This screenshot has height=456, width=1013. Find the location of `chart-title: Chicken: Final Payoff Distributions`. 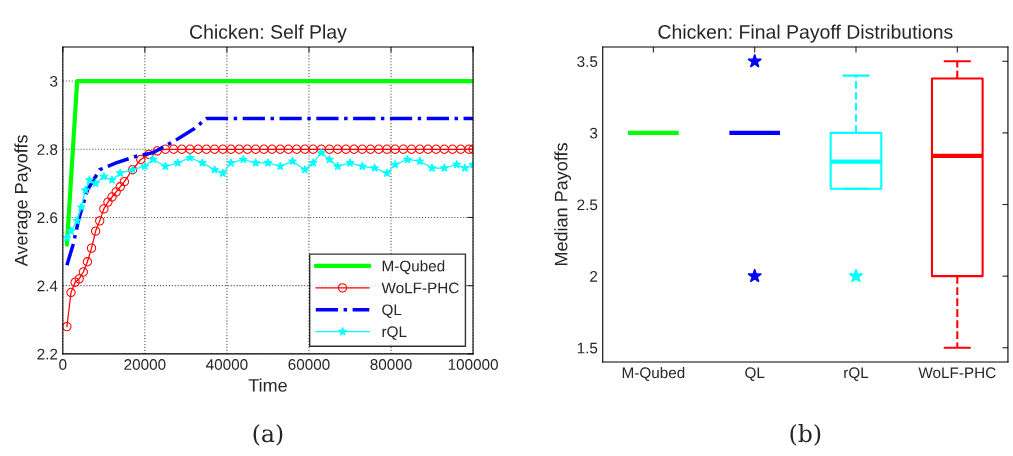

chart-title: Chicken: Final Payoff Distributions is located at coordinates (805, 33).